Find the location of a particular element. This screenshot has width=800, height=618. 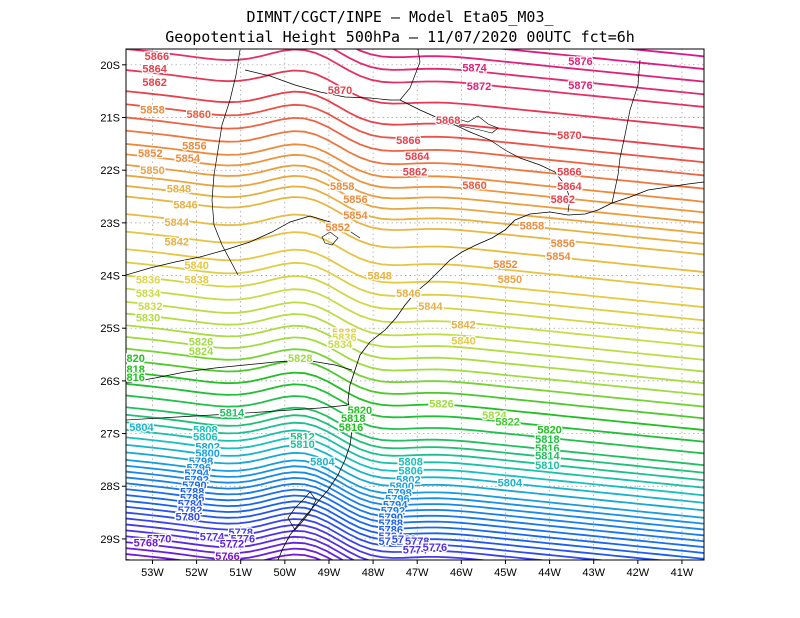

x-tick-label: 44W is located at coordinates (549, 573).